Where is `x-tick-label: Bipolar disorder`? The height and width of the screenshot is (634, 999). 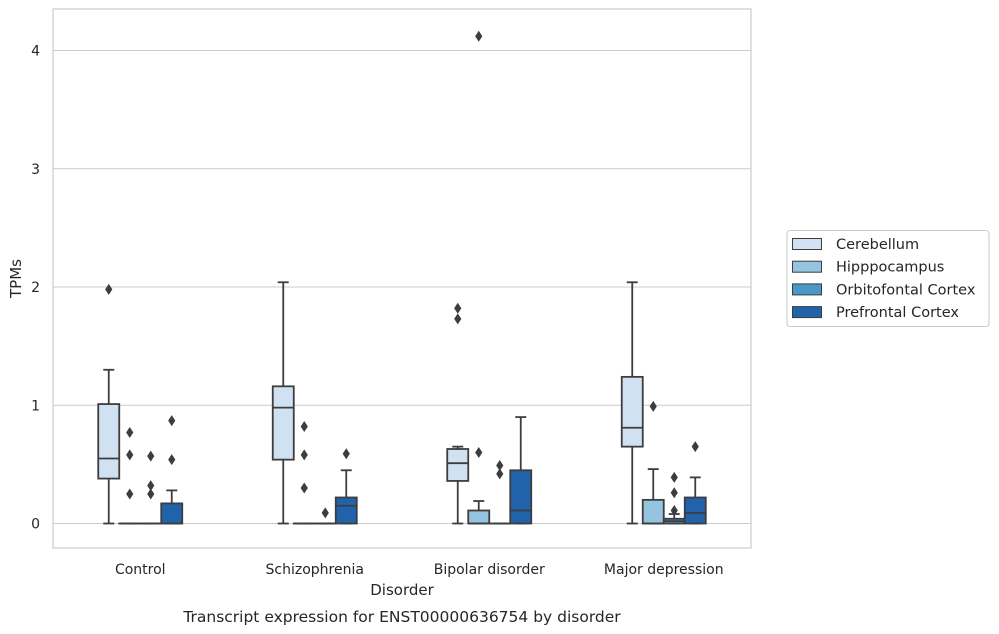 x-tick-label: Bipolar disorder is located at coordinates (489, 570).